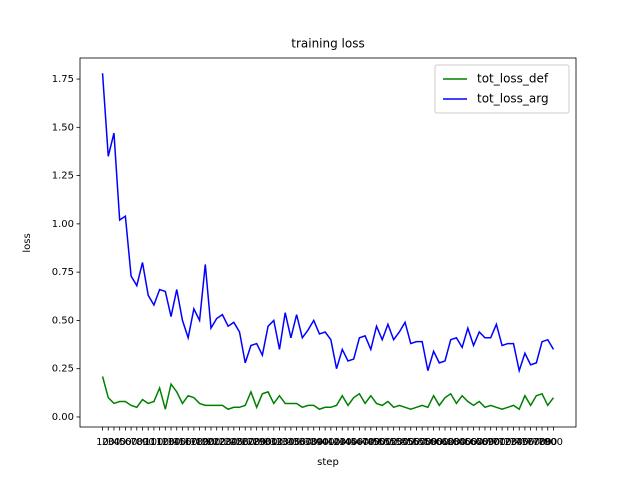  I want to click on x-tick-label: 200, so click(210, 442).